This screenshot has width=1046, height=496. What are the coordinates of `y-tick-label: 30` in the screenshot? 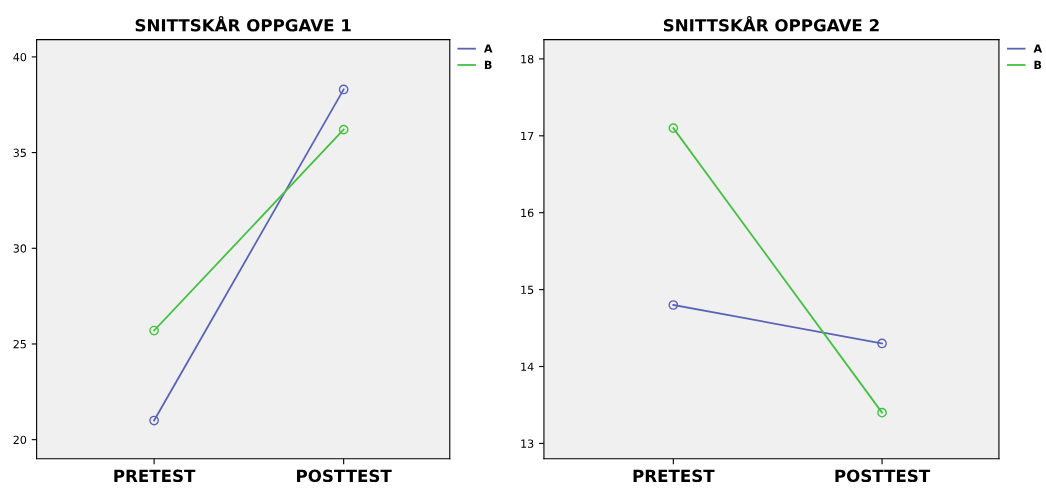 It's located at (20, 248).